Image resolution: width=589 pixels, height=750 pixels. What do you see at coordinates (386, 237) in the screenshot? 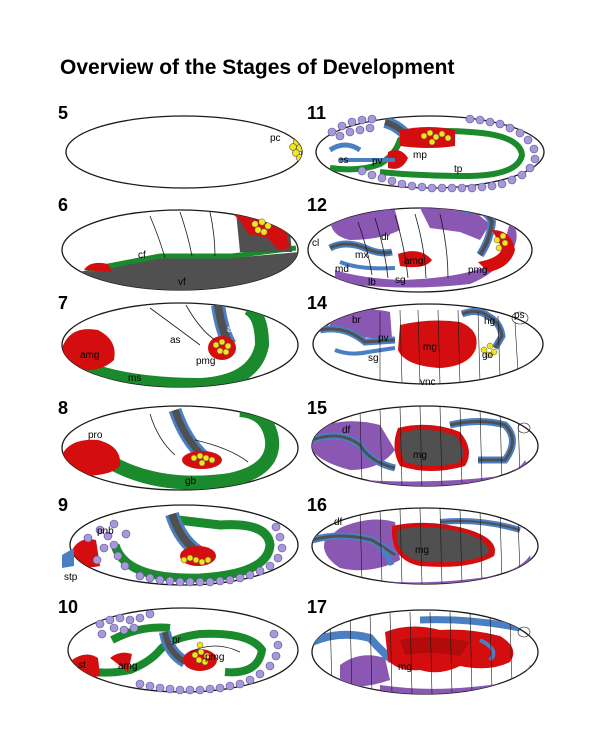
I see `label-dr: dr` at bounding box center [386, 237].